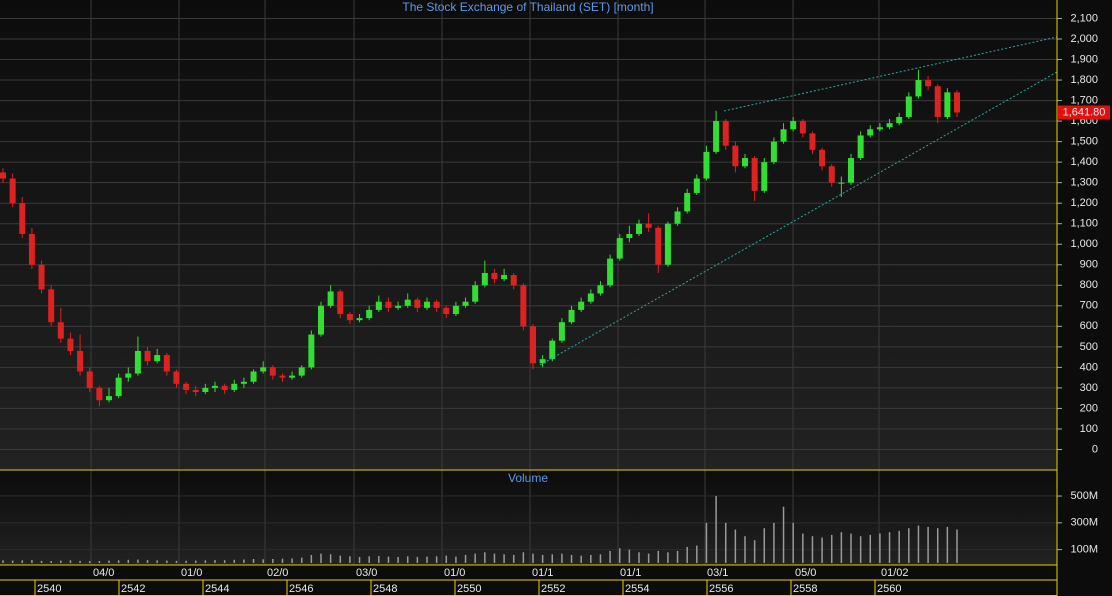 This screenshot has height=596, width=1112. What do you see at coordinates (1089, 285) in the screenshot?
I see `y-tick-label: 800` at bounding box center [1089, 285].